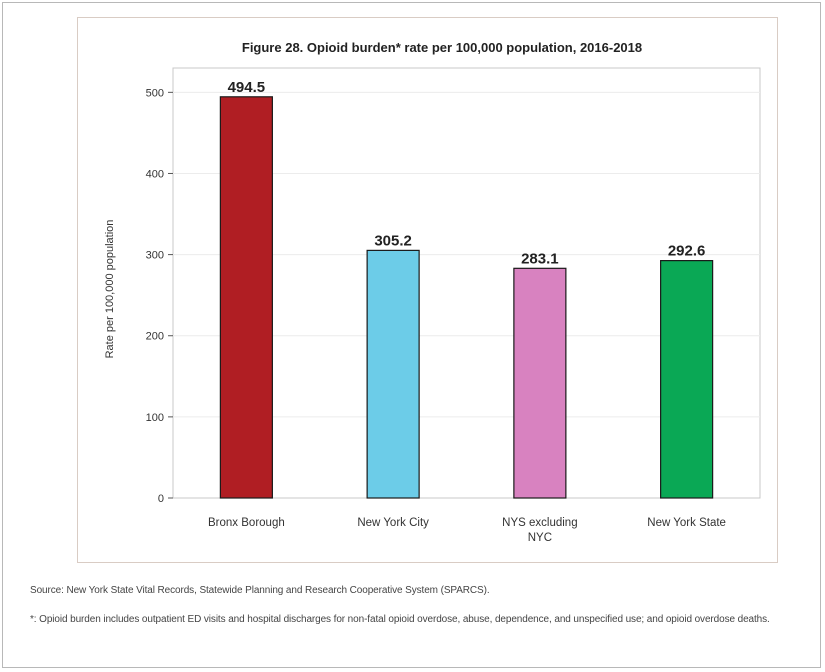  What do you see at coordinates (155, 174) in the screenshot?
I see `y-tick-label: 400` at bounding box center [155, 174].